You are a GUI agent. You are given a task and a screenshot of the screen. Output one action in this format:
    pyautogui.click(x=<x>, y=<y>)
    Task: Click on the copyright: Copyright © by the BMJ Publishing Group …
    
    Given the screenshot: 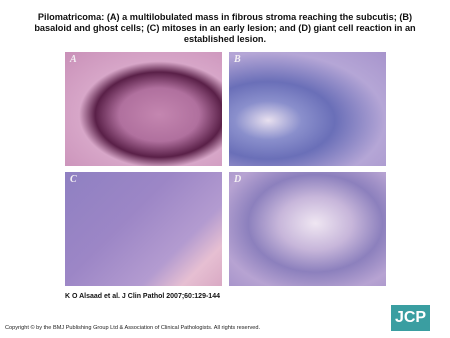 What is the action you would take?
    pyautogui.click(x=133, y=328)
    